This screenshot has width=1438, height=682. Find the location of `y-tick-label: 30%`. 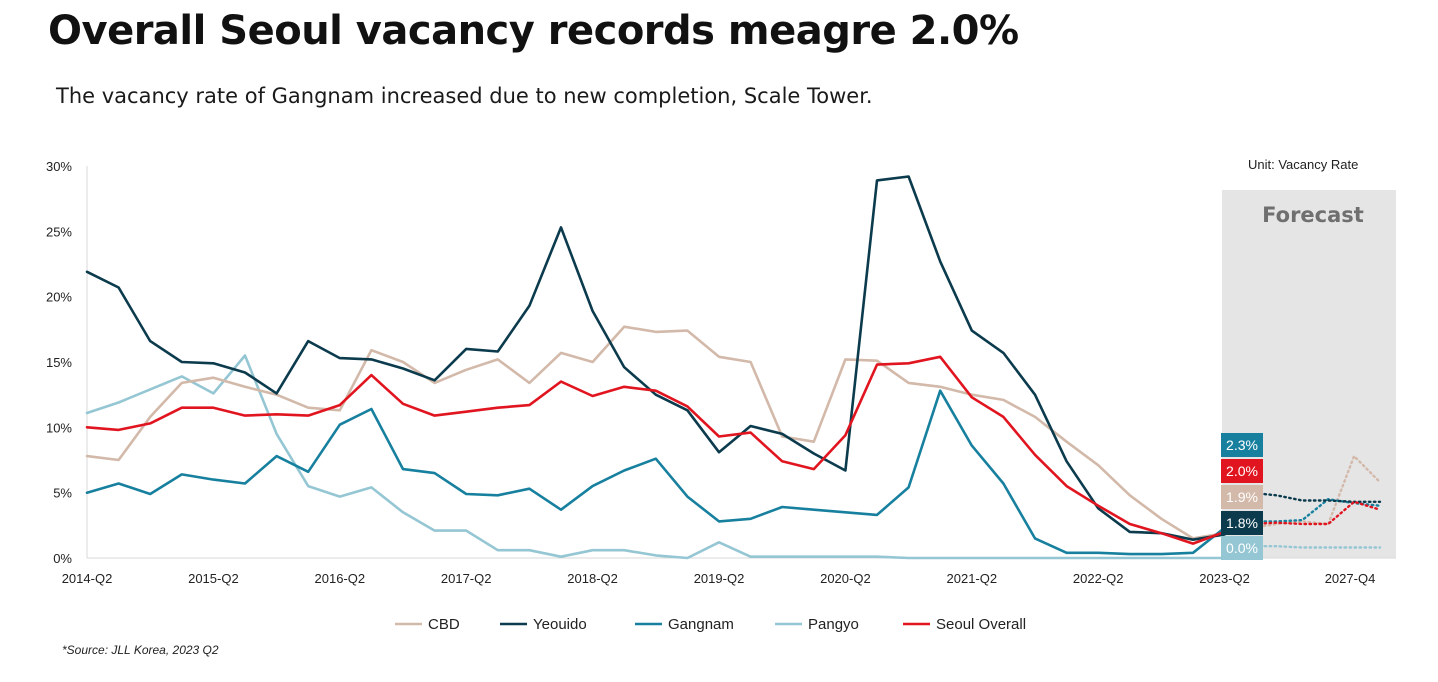

y-tick-label: 30% is located at coordinates (59, 166).